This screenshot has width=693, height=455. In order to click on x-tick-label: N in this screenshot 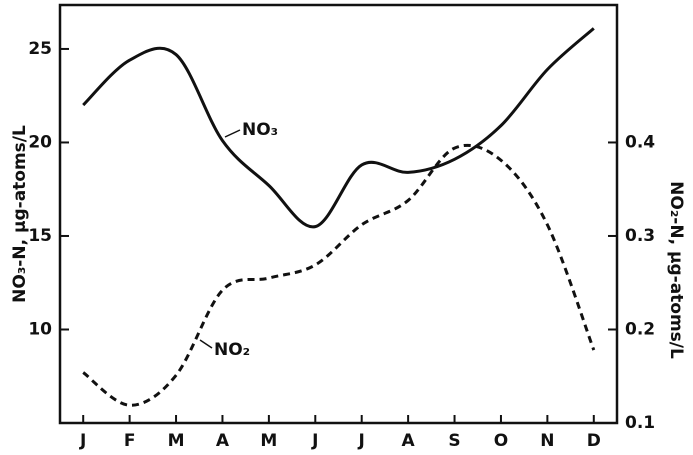, I will do `click(547, 441)`.